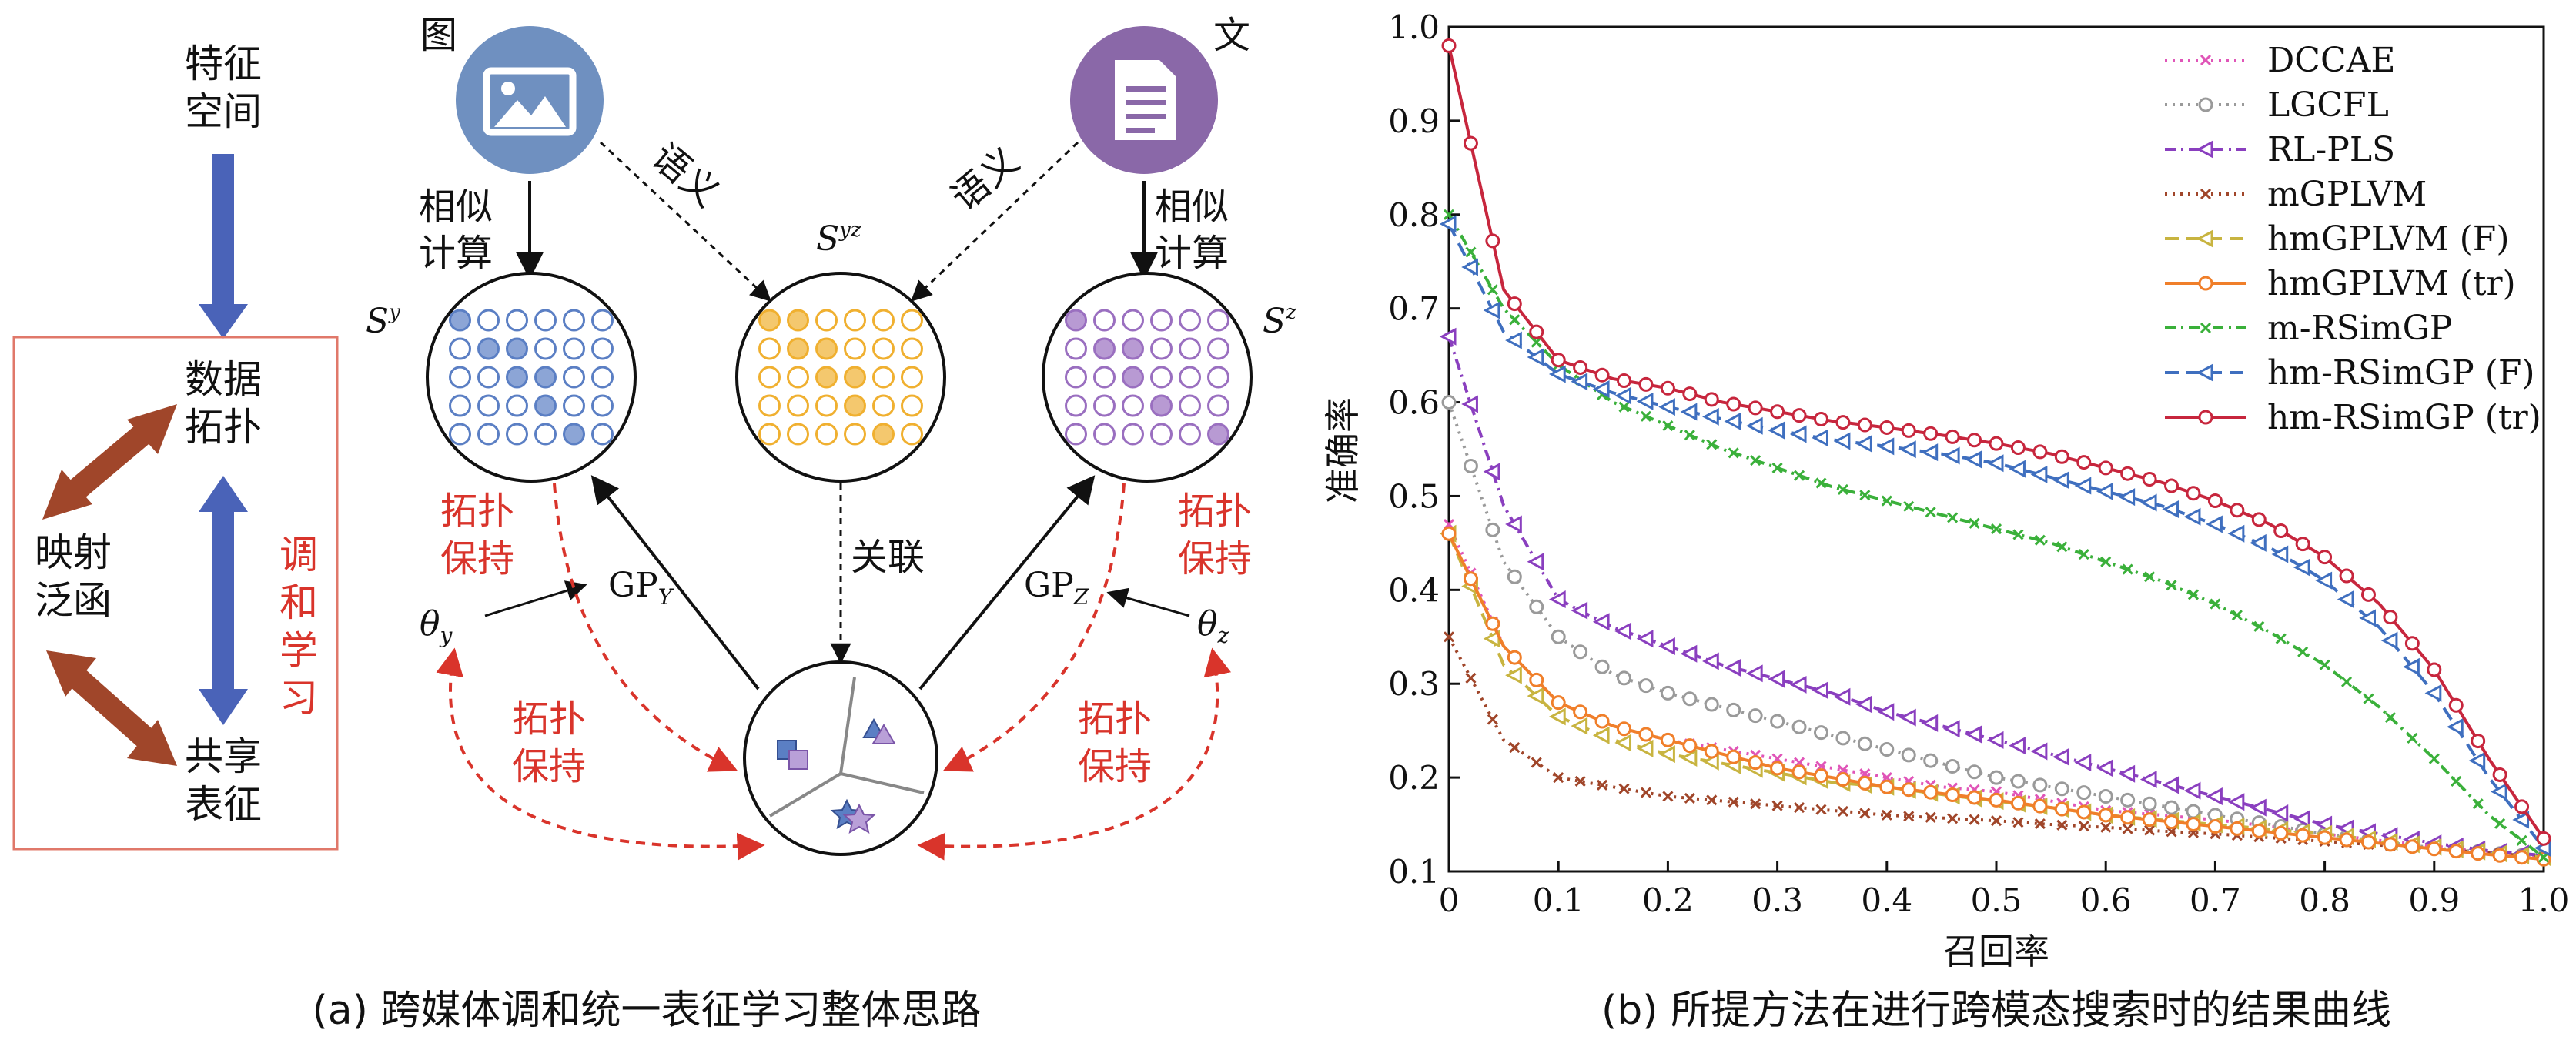  I want to click on caption-a: (a) 跨媒体调和统一表征学习整体思路, so click(648, 1011).